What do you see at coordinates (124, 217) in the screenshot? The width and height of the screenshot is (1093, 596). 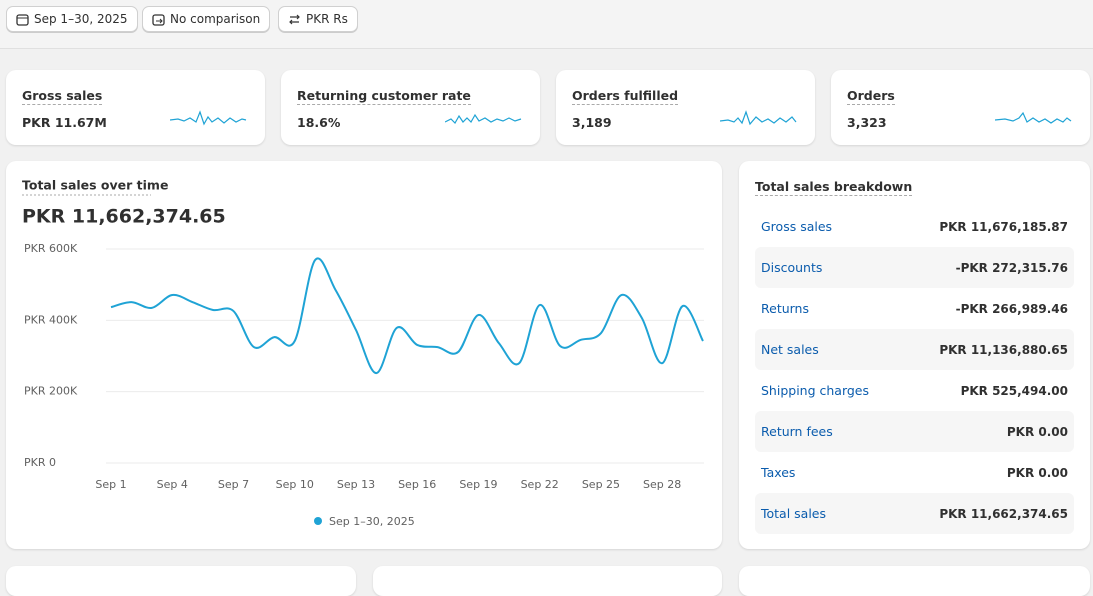 I see `chart-subtitle: PKR 11,662,374.65` at bounding box center [124, 217].